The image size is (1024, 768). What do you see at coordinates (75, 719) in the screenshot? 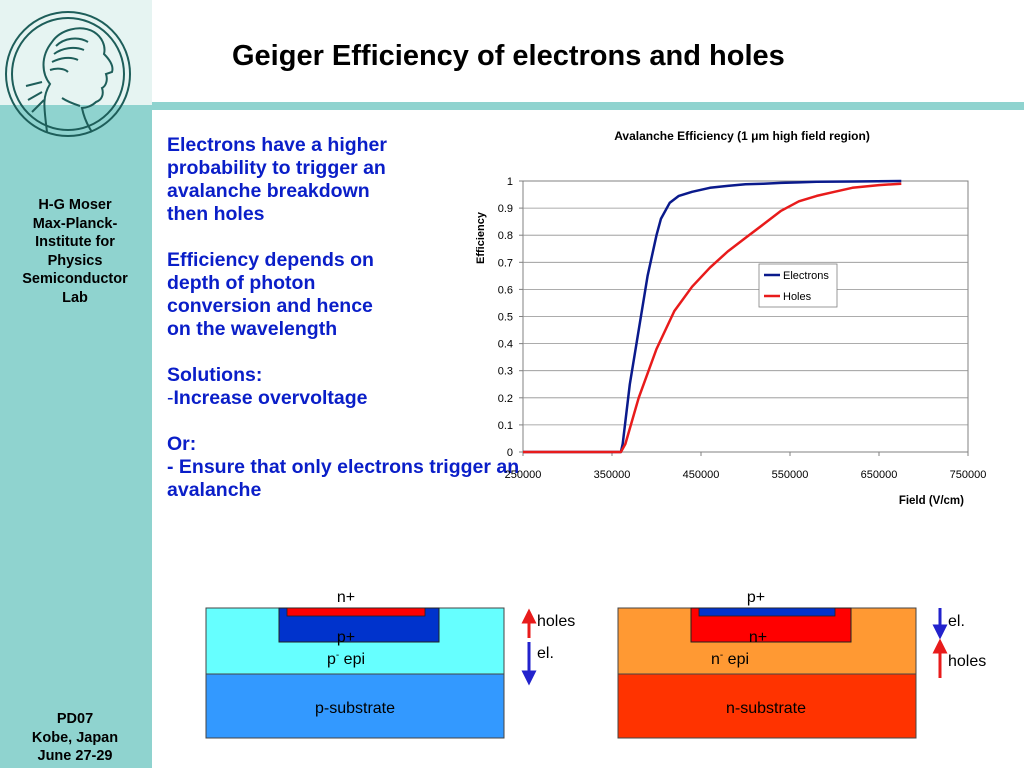
I see `conference-line: PD07` at bounding box center [75, 719].